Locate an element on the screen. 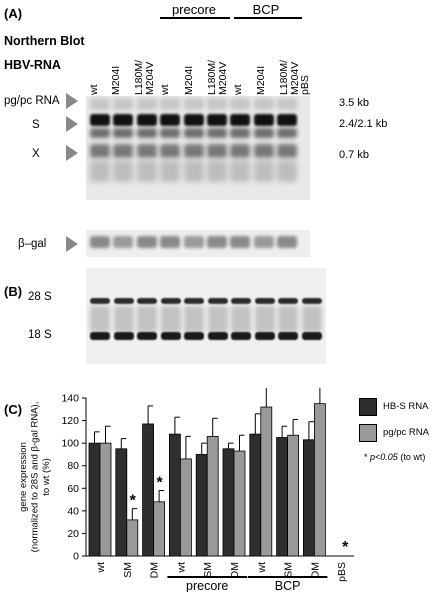  significance-note-suffix: (to wt) is located at coordinates (413, 457).